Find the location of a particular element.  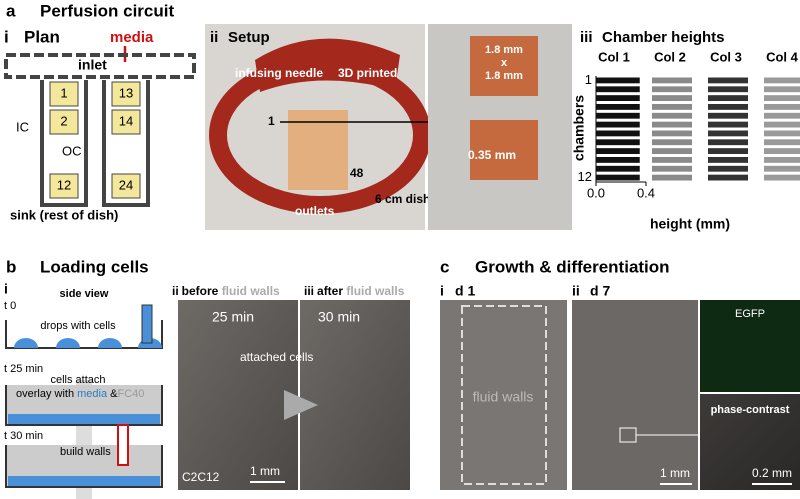

panel-title: Perfusion circuit is located at coordinates (107, 10).